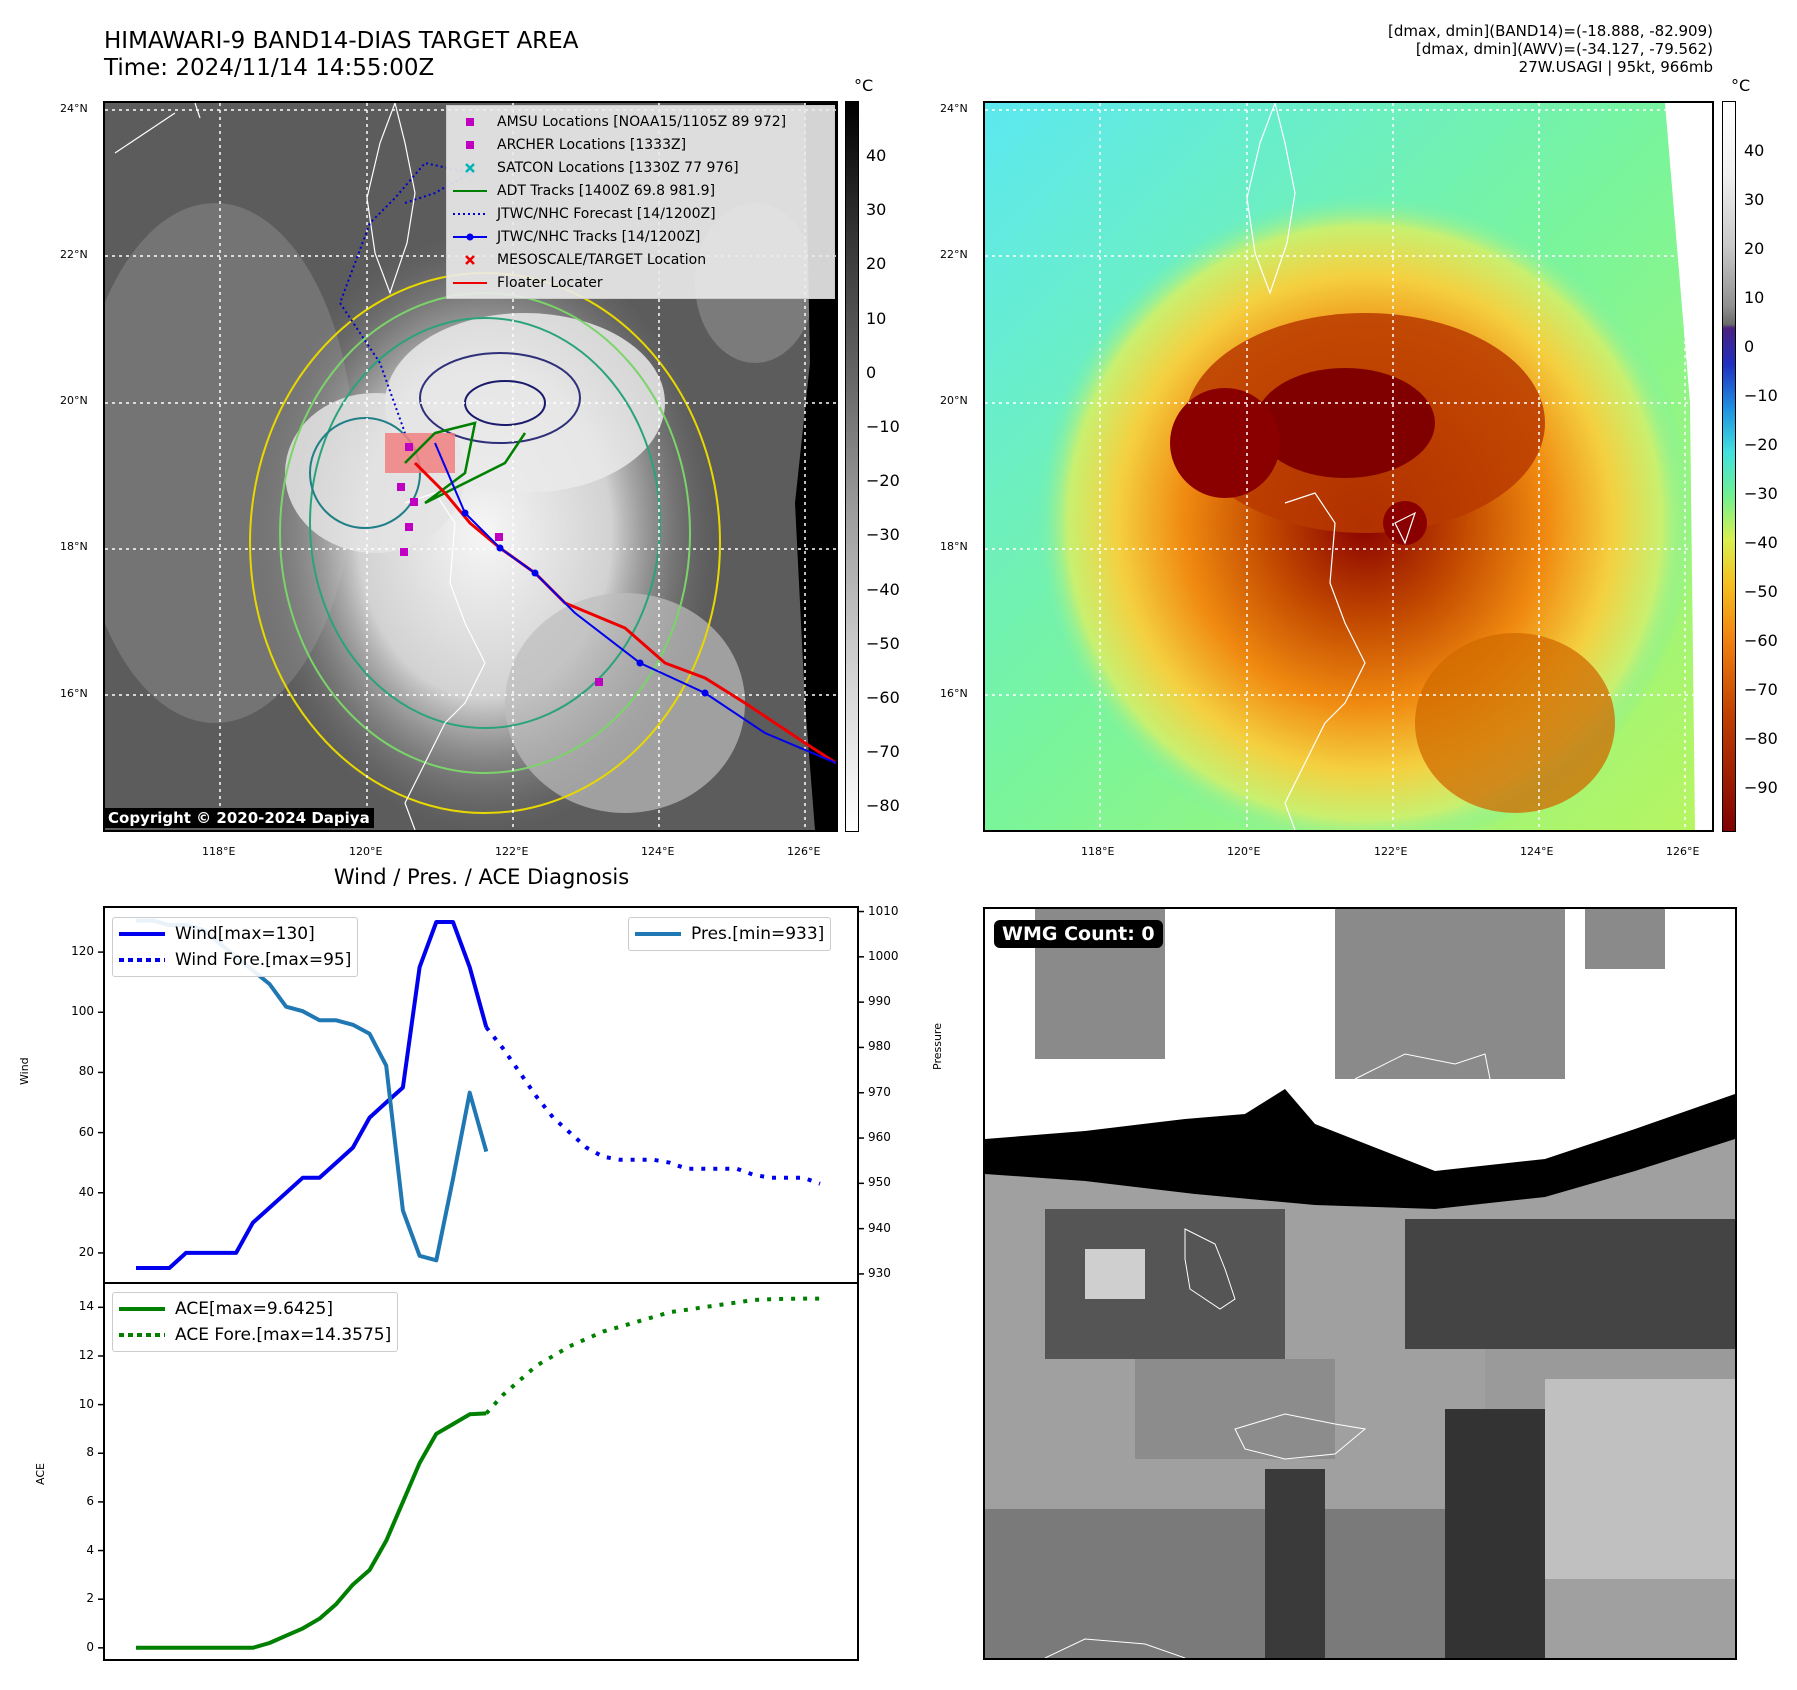 The image size is (1797, 1690). Describe the element at coordinates (1761, 395) in the screenshot. I see `awv-colorbar-tick-label: −10` at that location.